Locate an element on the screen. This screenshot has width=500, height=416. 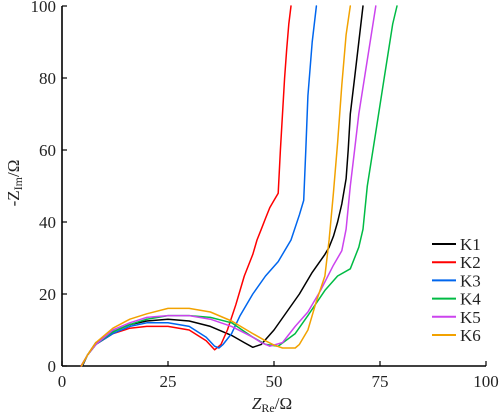
legend-label-k1: K1 is located at coordinates (470, 244).